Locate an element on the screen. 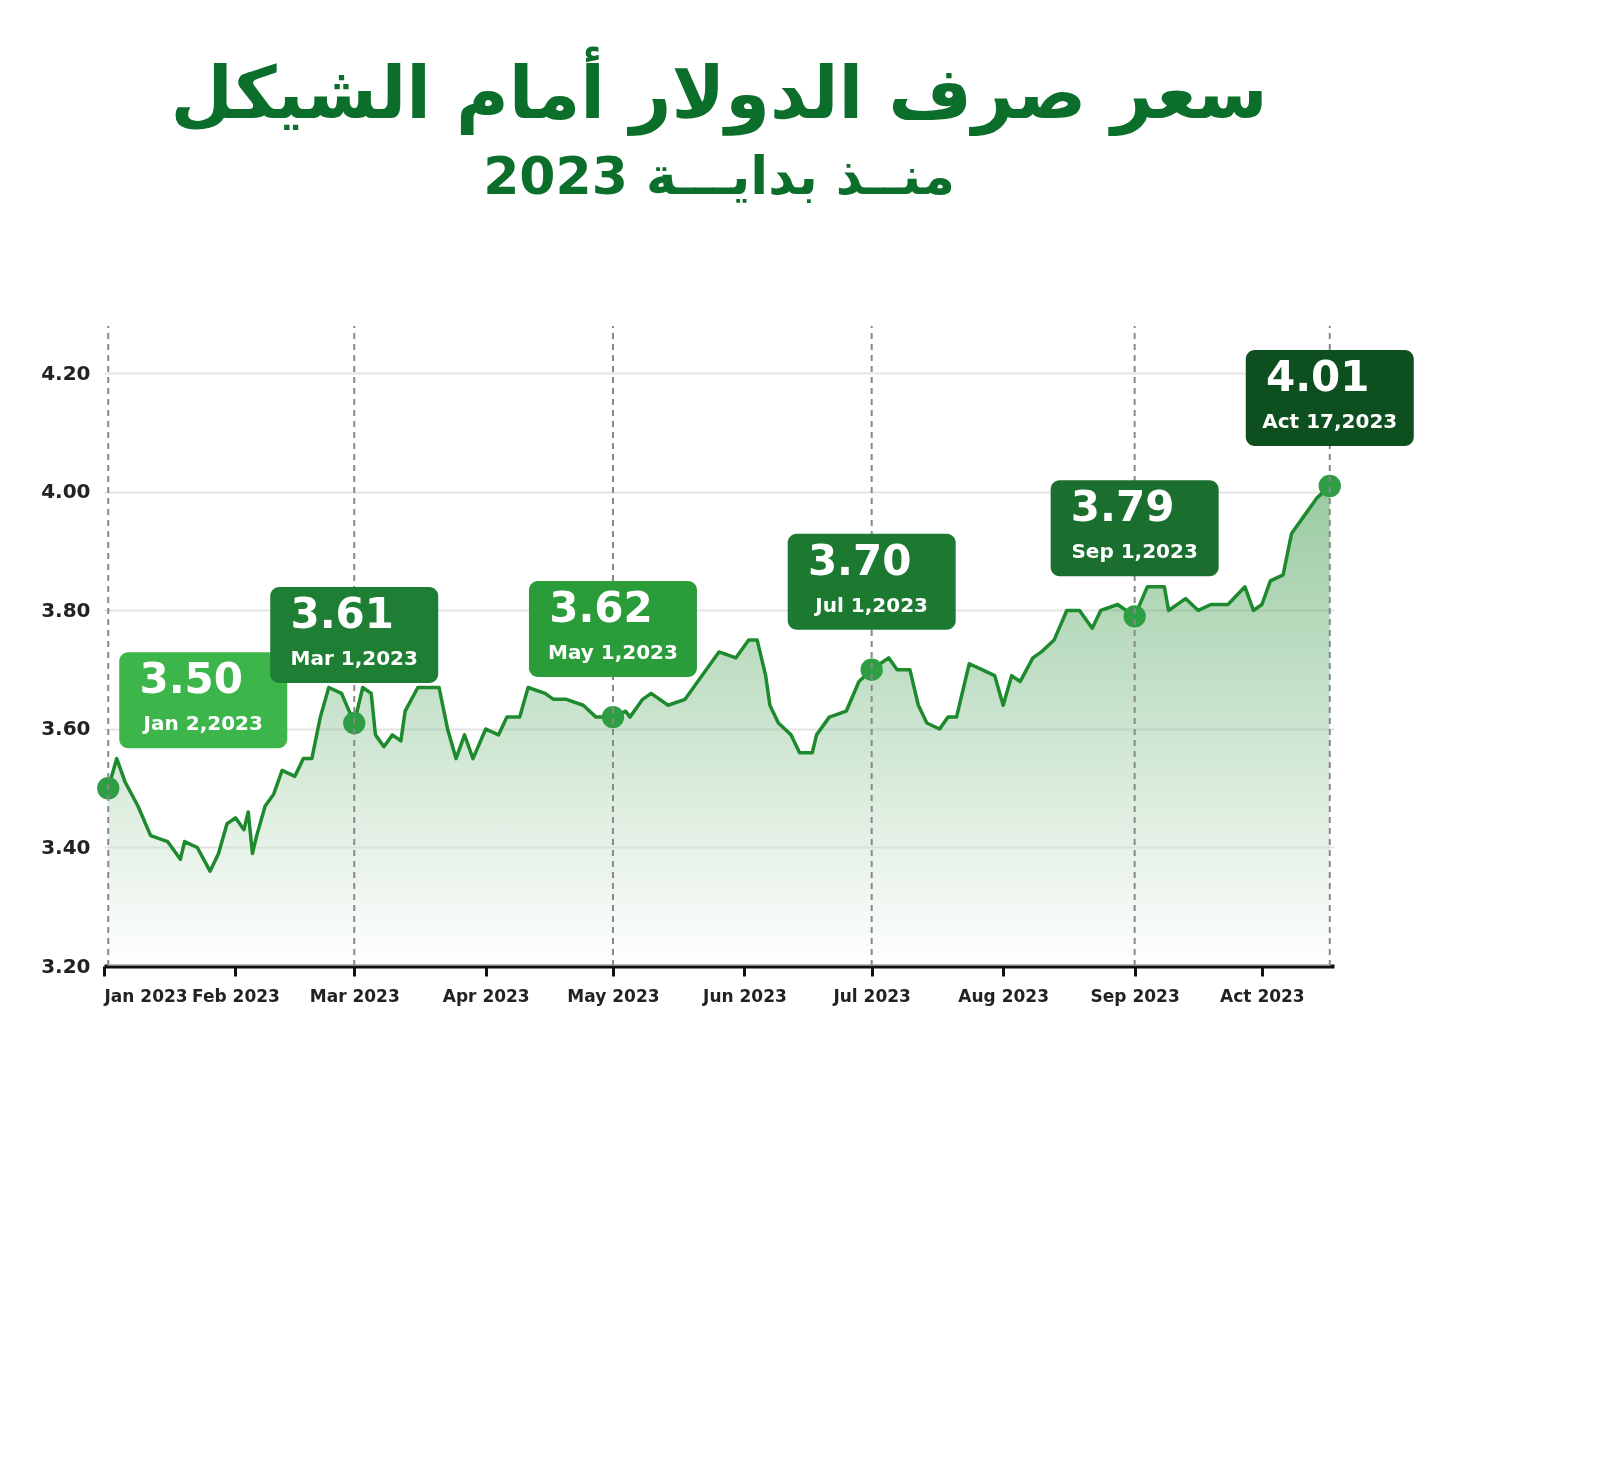 The image size is (1600, 1462). chart-title: سعر صرف الدولار أمام الشيكل is located at coordinates (719, 91).